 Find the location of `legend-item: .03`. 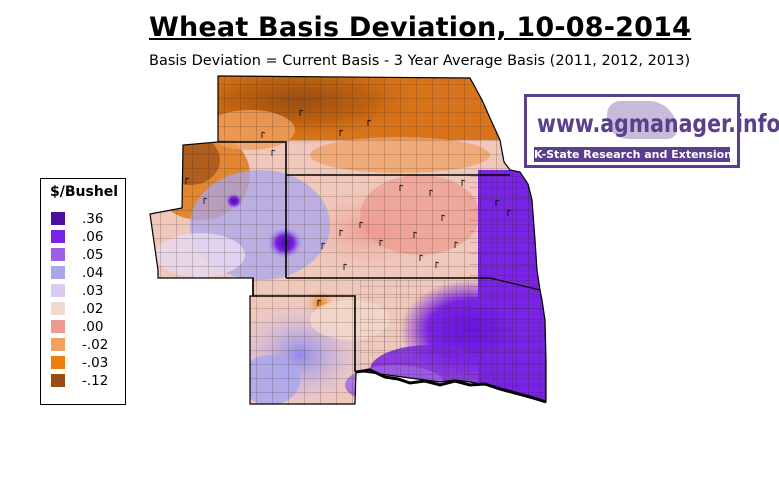

legend-item: .03 is located at coordinates (87, 291).